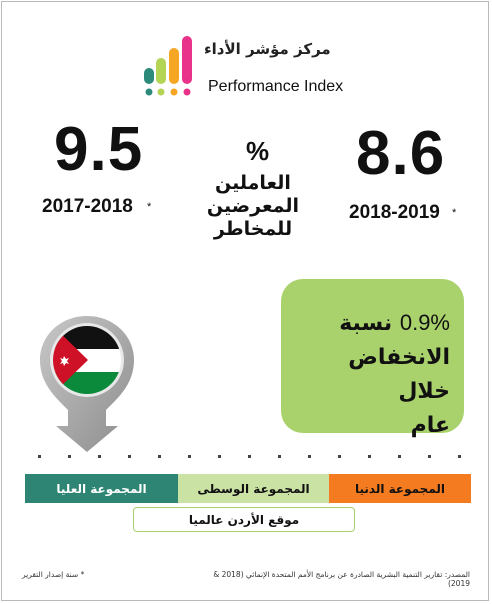 The width and height of the screenshot is (492, 604). Describe the element at coordinates (253, 206) in the screenshot. I see `stat-label: العاملين المعرضين للمخاطر` at that location.